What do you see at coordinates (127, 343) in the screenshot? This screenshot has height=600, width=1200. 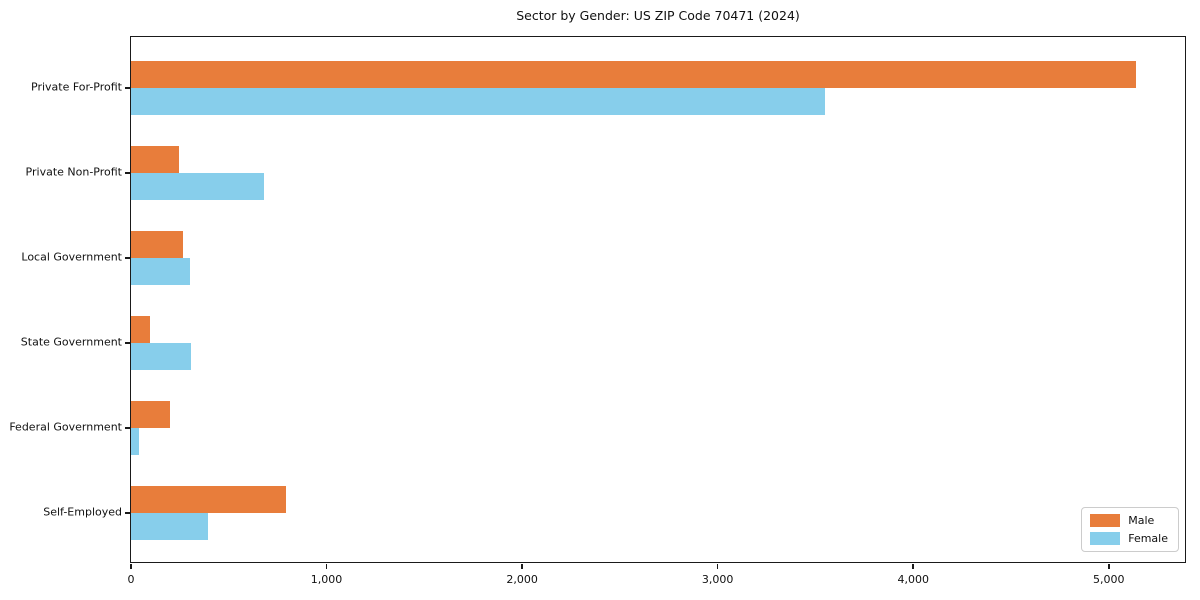 I see `ytick-mark-state-government` at bounding box center [127, 343].